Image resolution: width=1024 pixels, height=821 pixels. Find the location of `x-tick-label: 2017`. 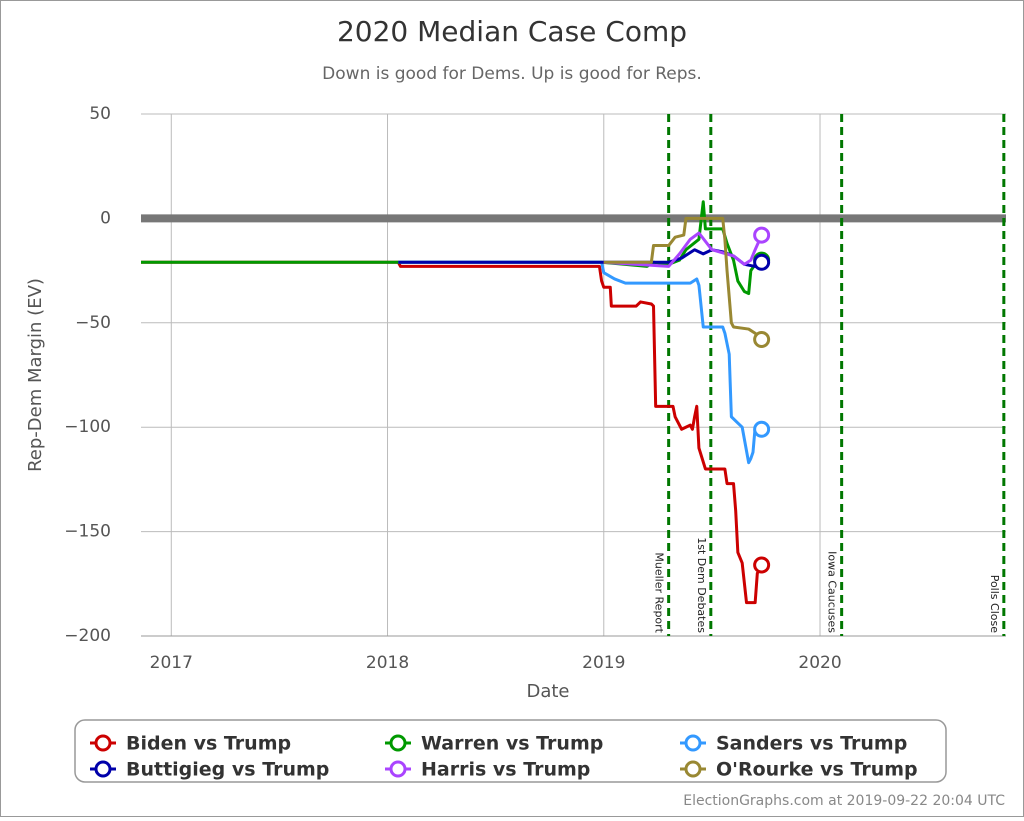

x-tick-label: 2017 is located at coordinates (171, 663).